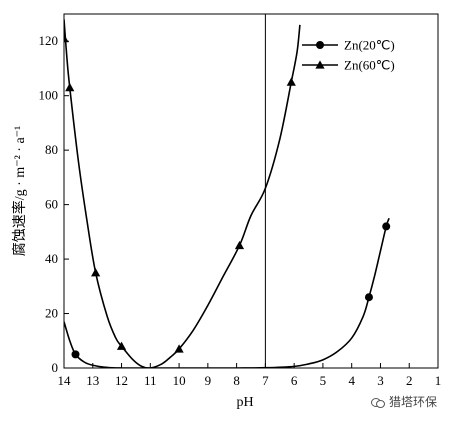 The height and width of the screenshot is (422, 453). Describe the element at coordinates (65, 380) in the screenshot. I see `x-tick-label: 14` at that location.